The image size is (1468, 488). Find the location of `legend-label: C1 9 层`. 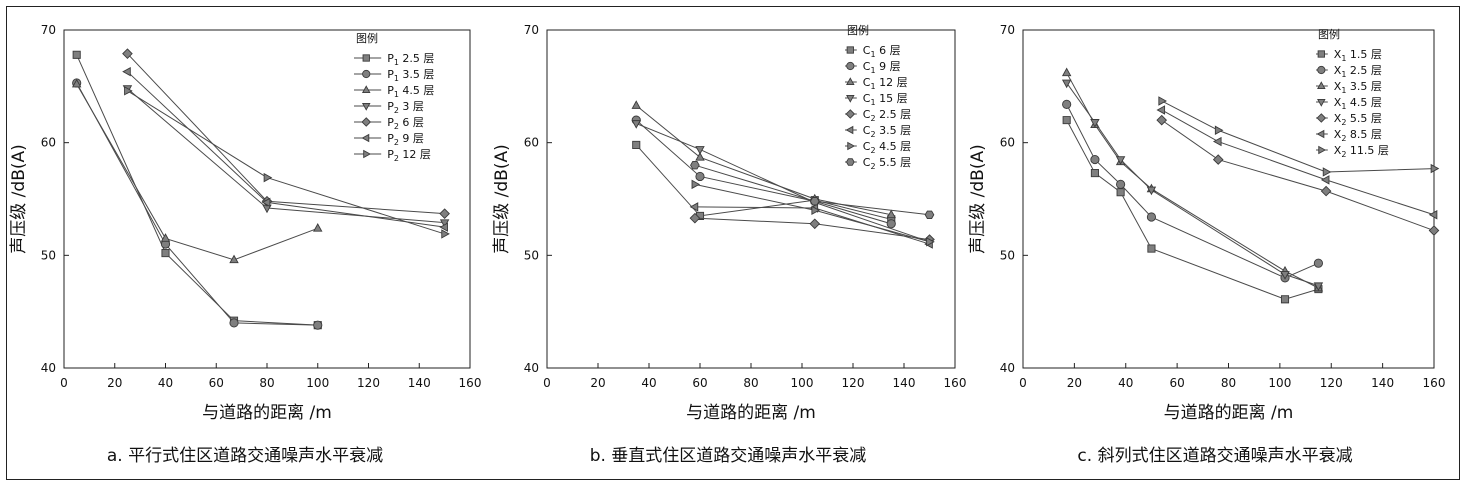

legend-label: C1 9 层 is located at coordinates (882, 67).